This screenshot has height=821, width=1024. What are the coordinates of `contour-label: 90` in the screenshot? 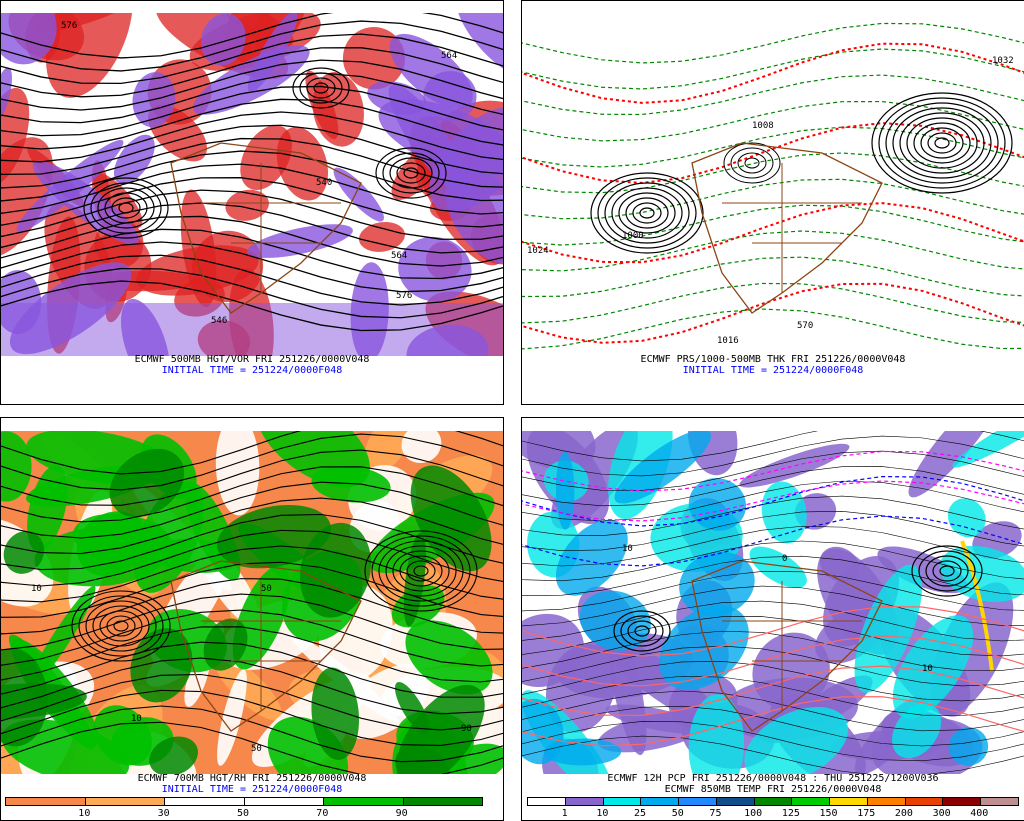 It's located at (466, 729).